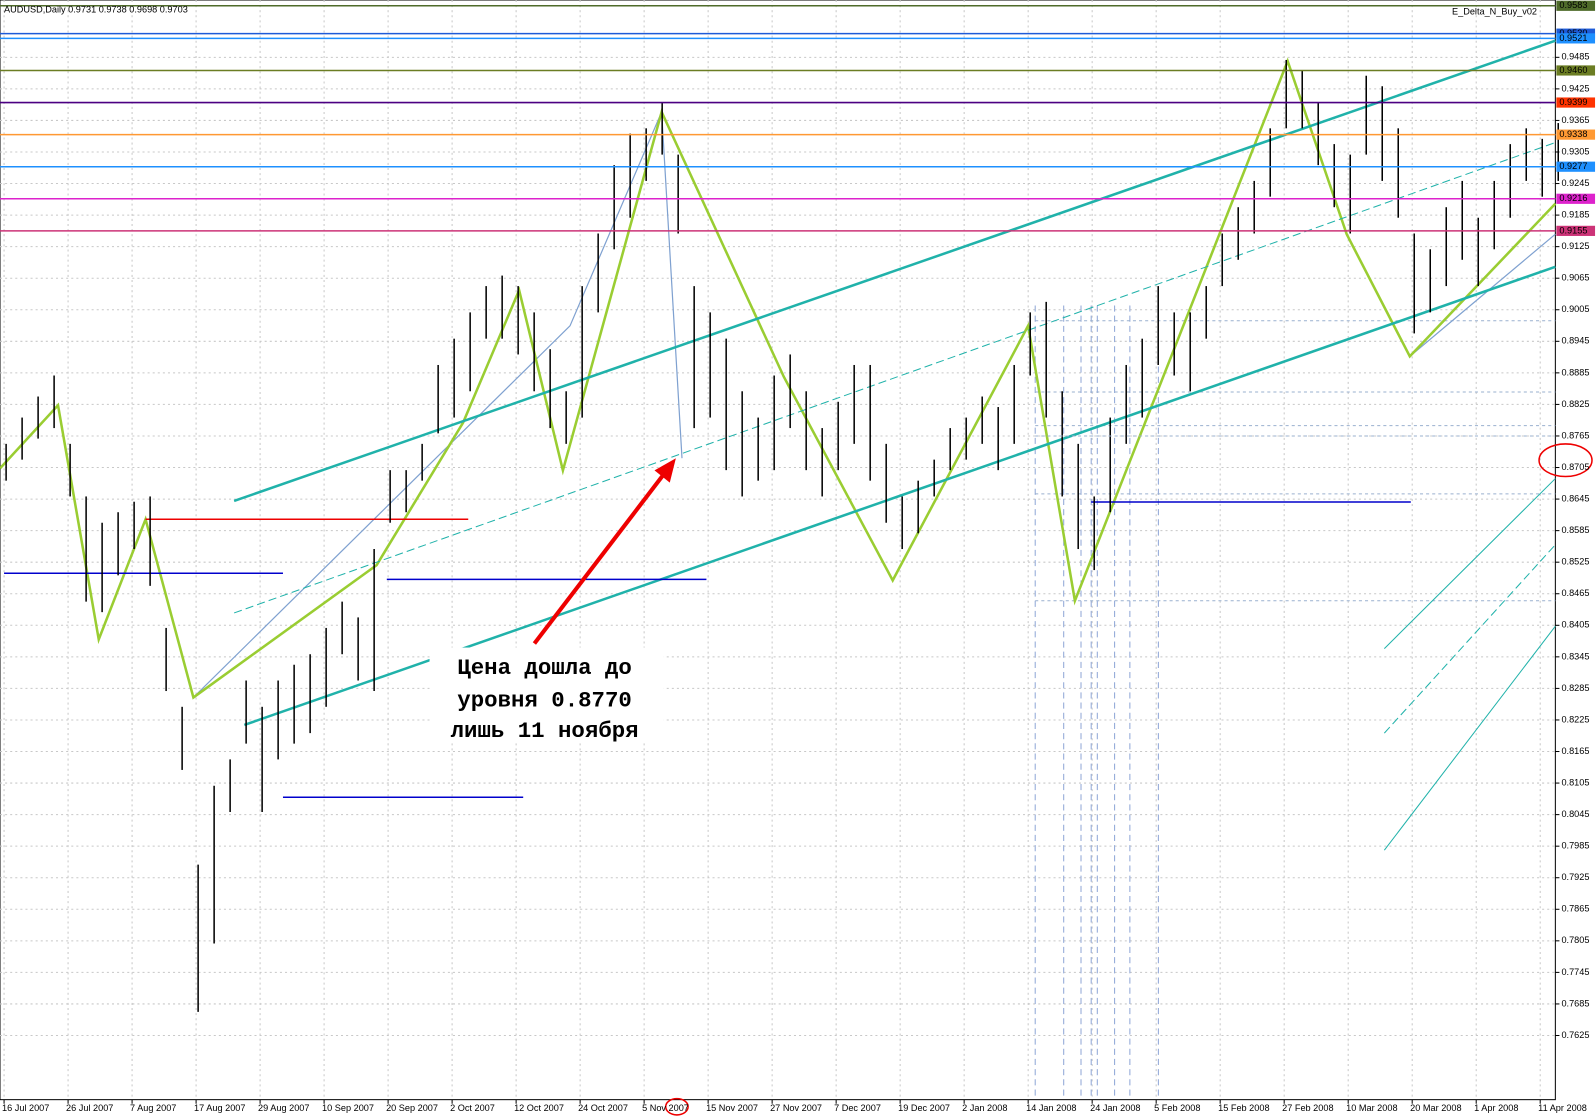 The width and height of the screenshot is (1596, 1116). What do you see at coordinates (665, 470) in the screenshot?
I see `arrow-head` at bounding box center [665, 470].